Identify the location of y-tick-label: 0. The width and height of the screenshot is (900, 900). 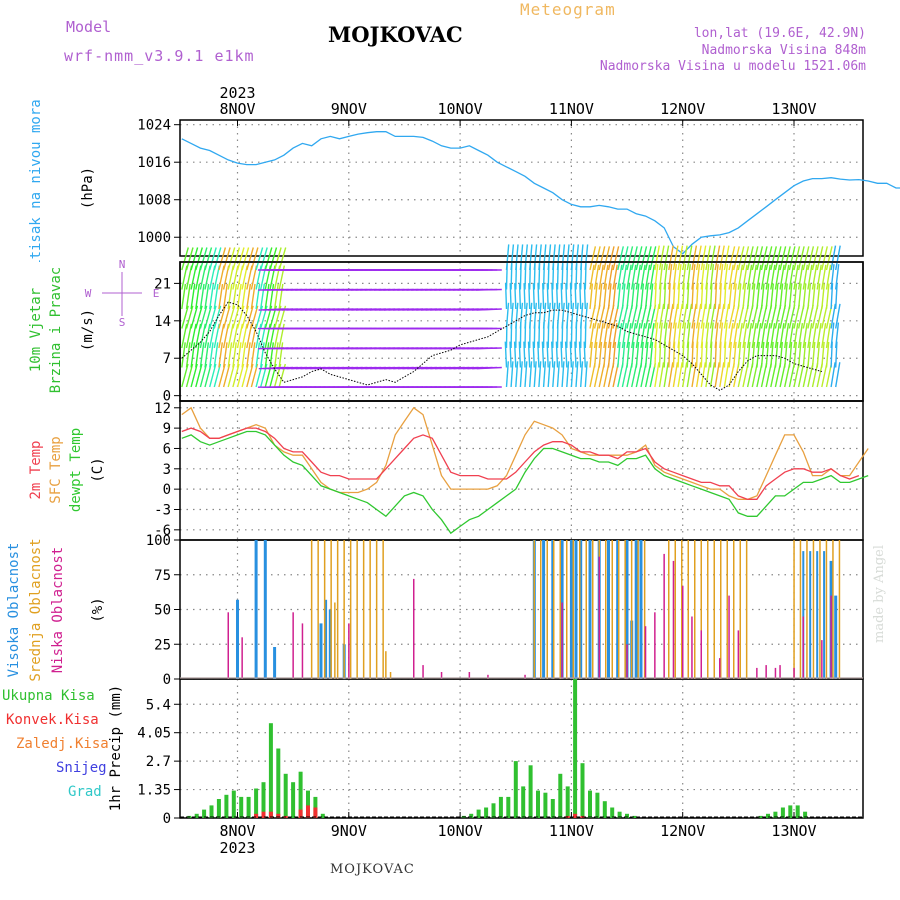
(167, 490).